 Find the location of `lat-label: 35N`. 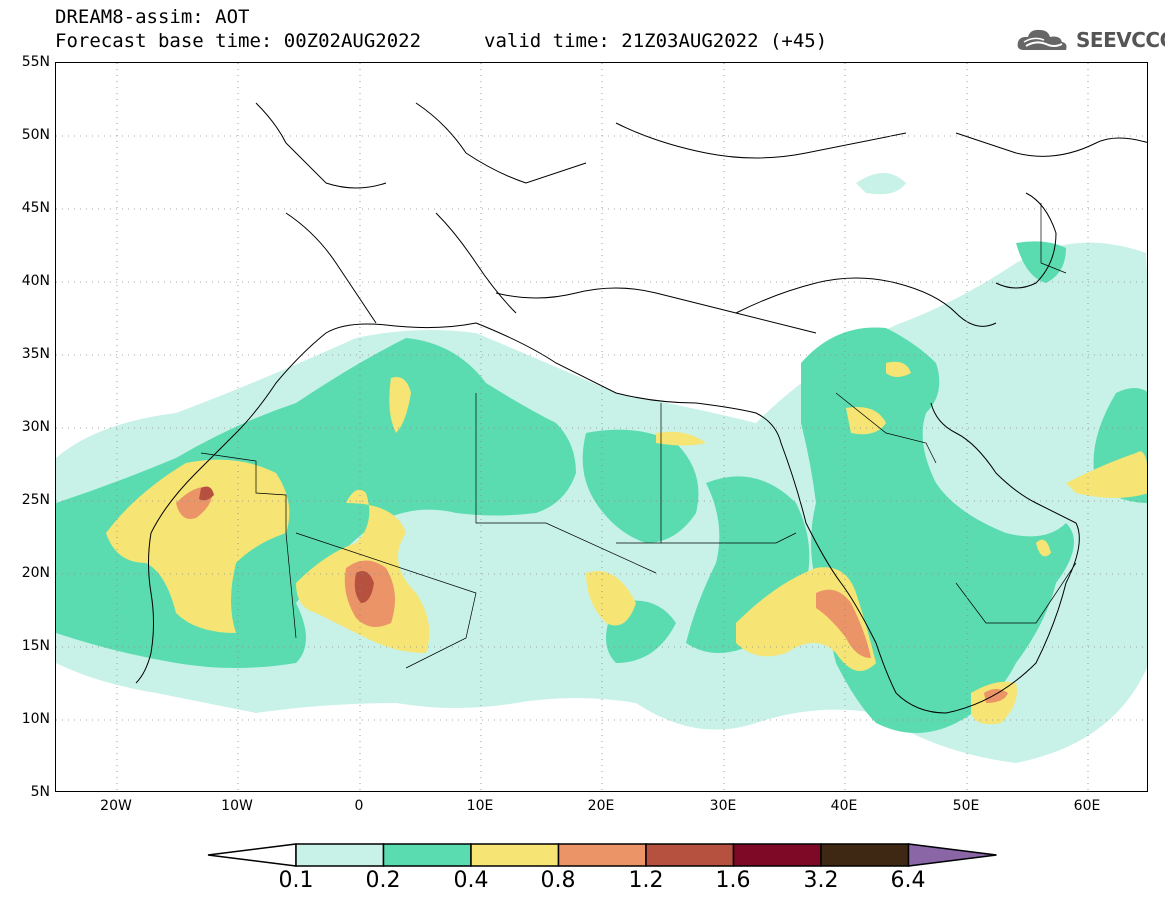

lat-label: 35N is located at coordinates (35, 354).